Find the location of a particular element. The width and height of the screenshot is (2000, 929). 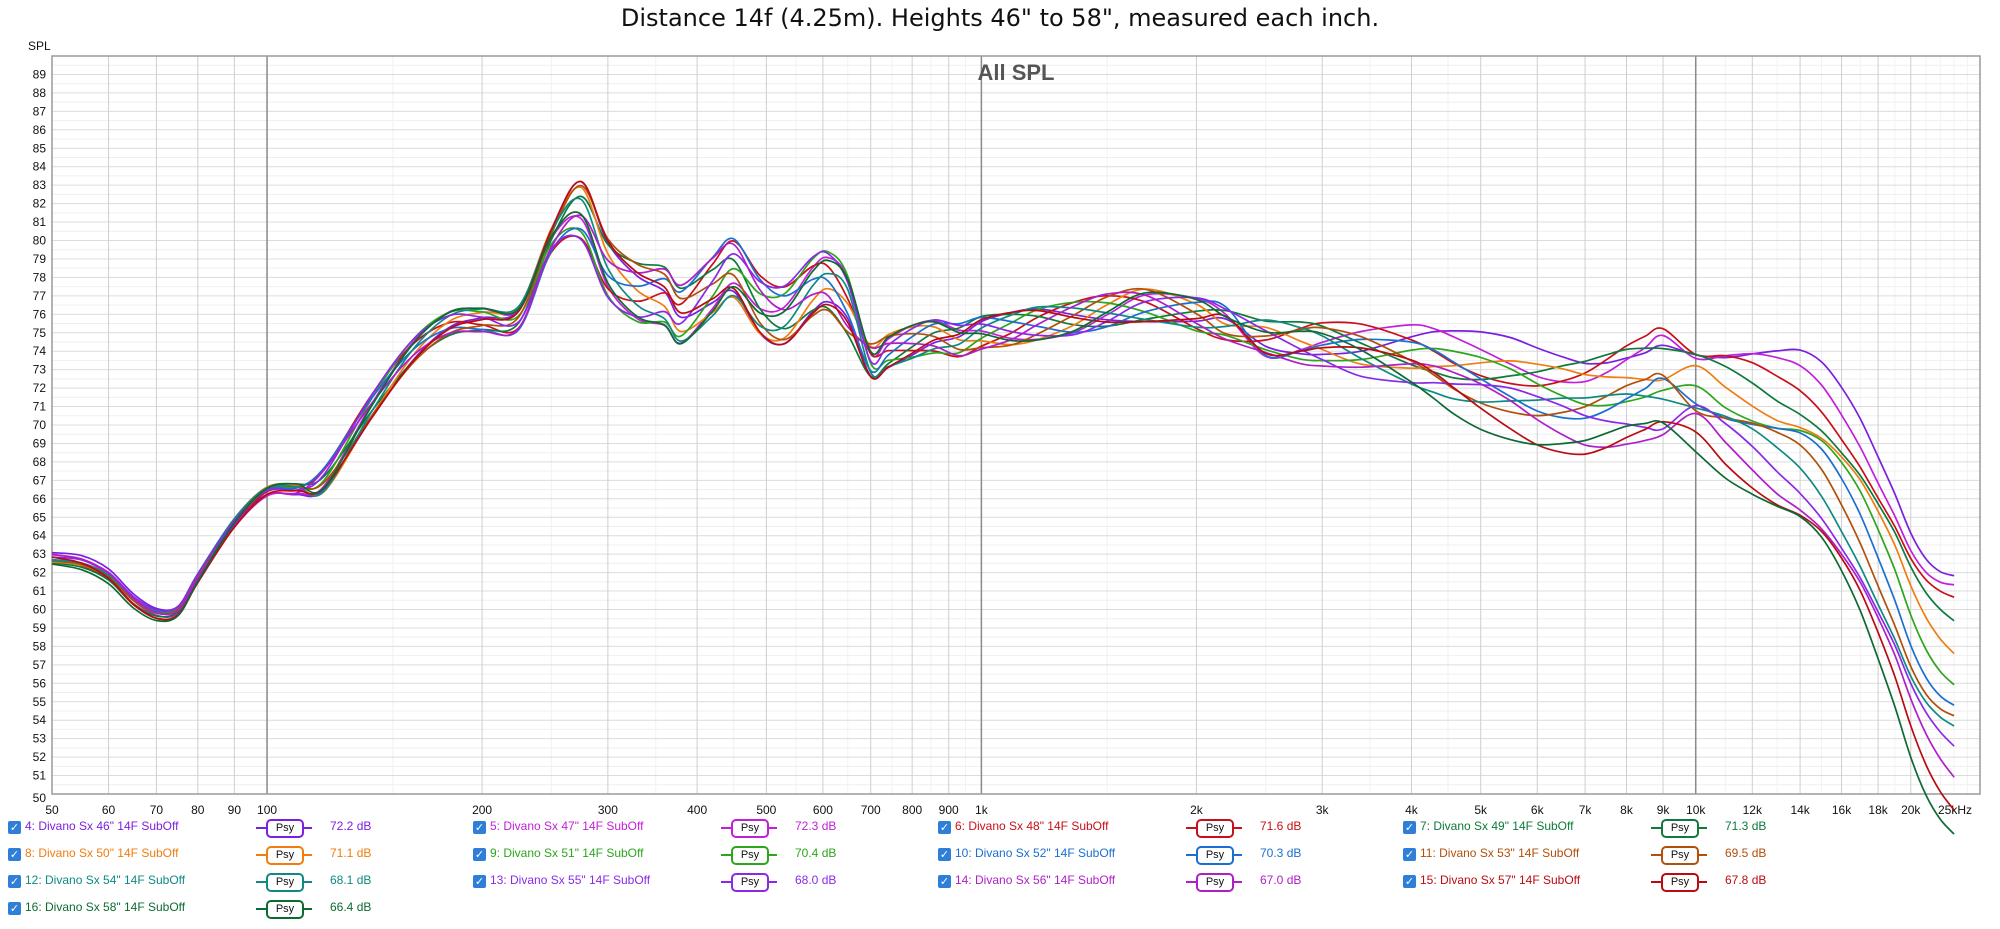

y-tick-label: 61 is located at coordinates (40, 591).